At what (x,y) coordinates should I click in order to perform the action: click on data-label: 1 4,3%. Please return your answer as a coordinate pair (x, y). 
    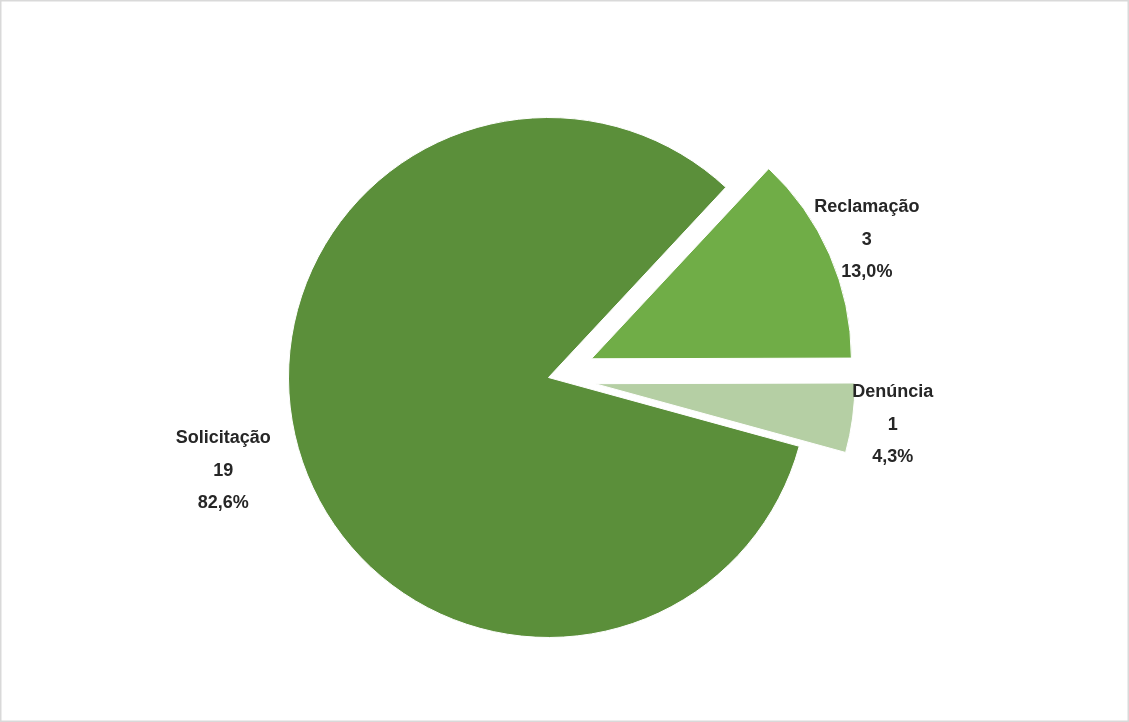
    Looking at the image, I should click on (893, 439).